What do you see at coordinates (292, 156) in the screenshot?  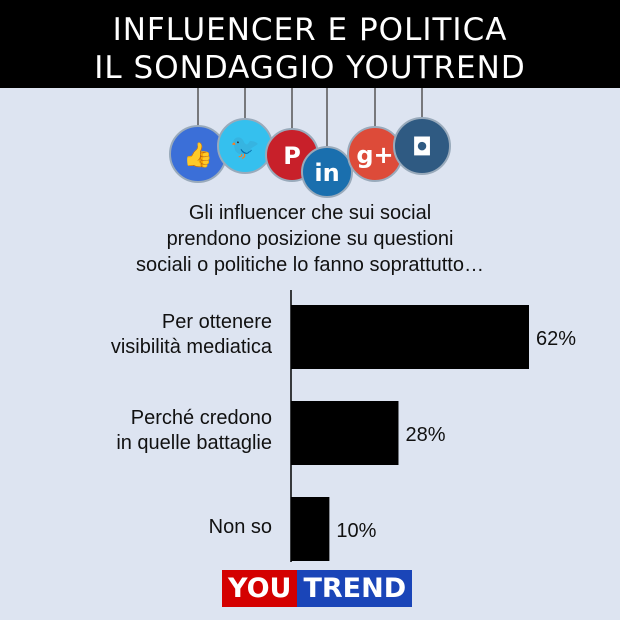 I see `svg-text: P` at bounding box center [292, 156].